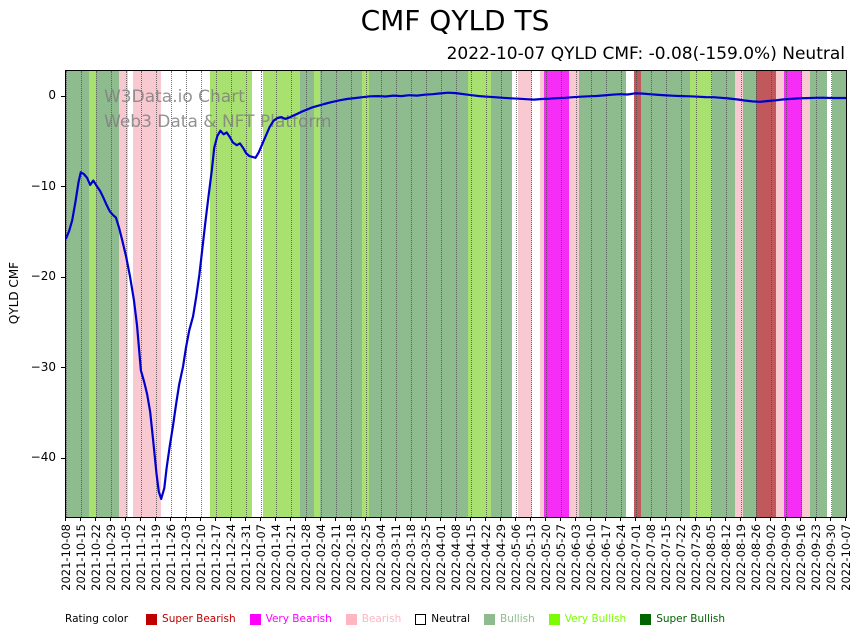 The width and height of the screenshot is (860, 641). I want to click on x-tick-label: 2022-08-05, so click(711, 557).